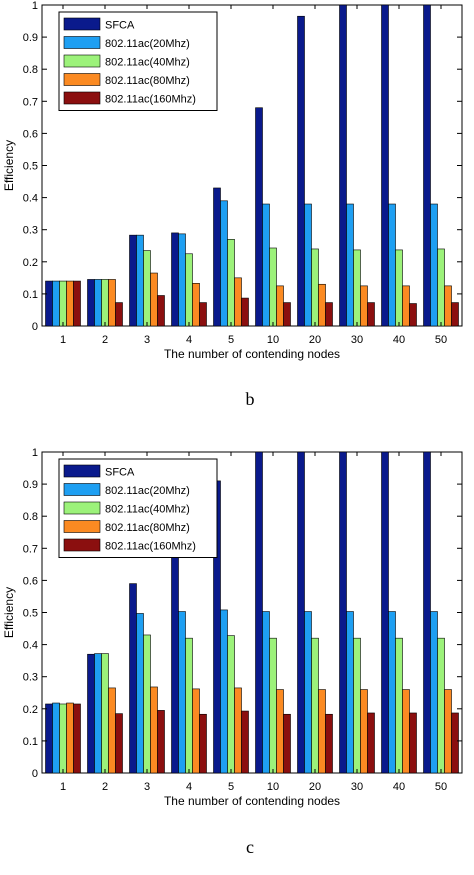 This screenshot has height=875, width=474. What do you see at coordinates (147, 81) in the screenshot?
I see `legend-label: 802.11ac(80Mhz)` at bounding box center [147, 81].